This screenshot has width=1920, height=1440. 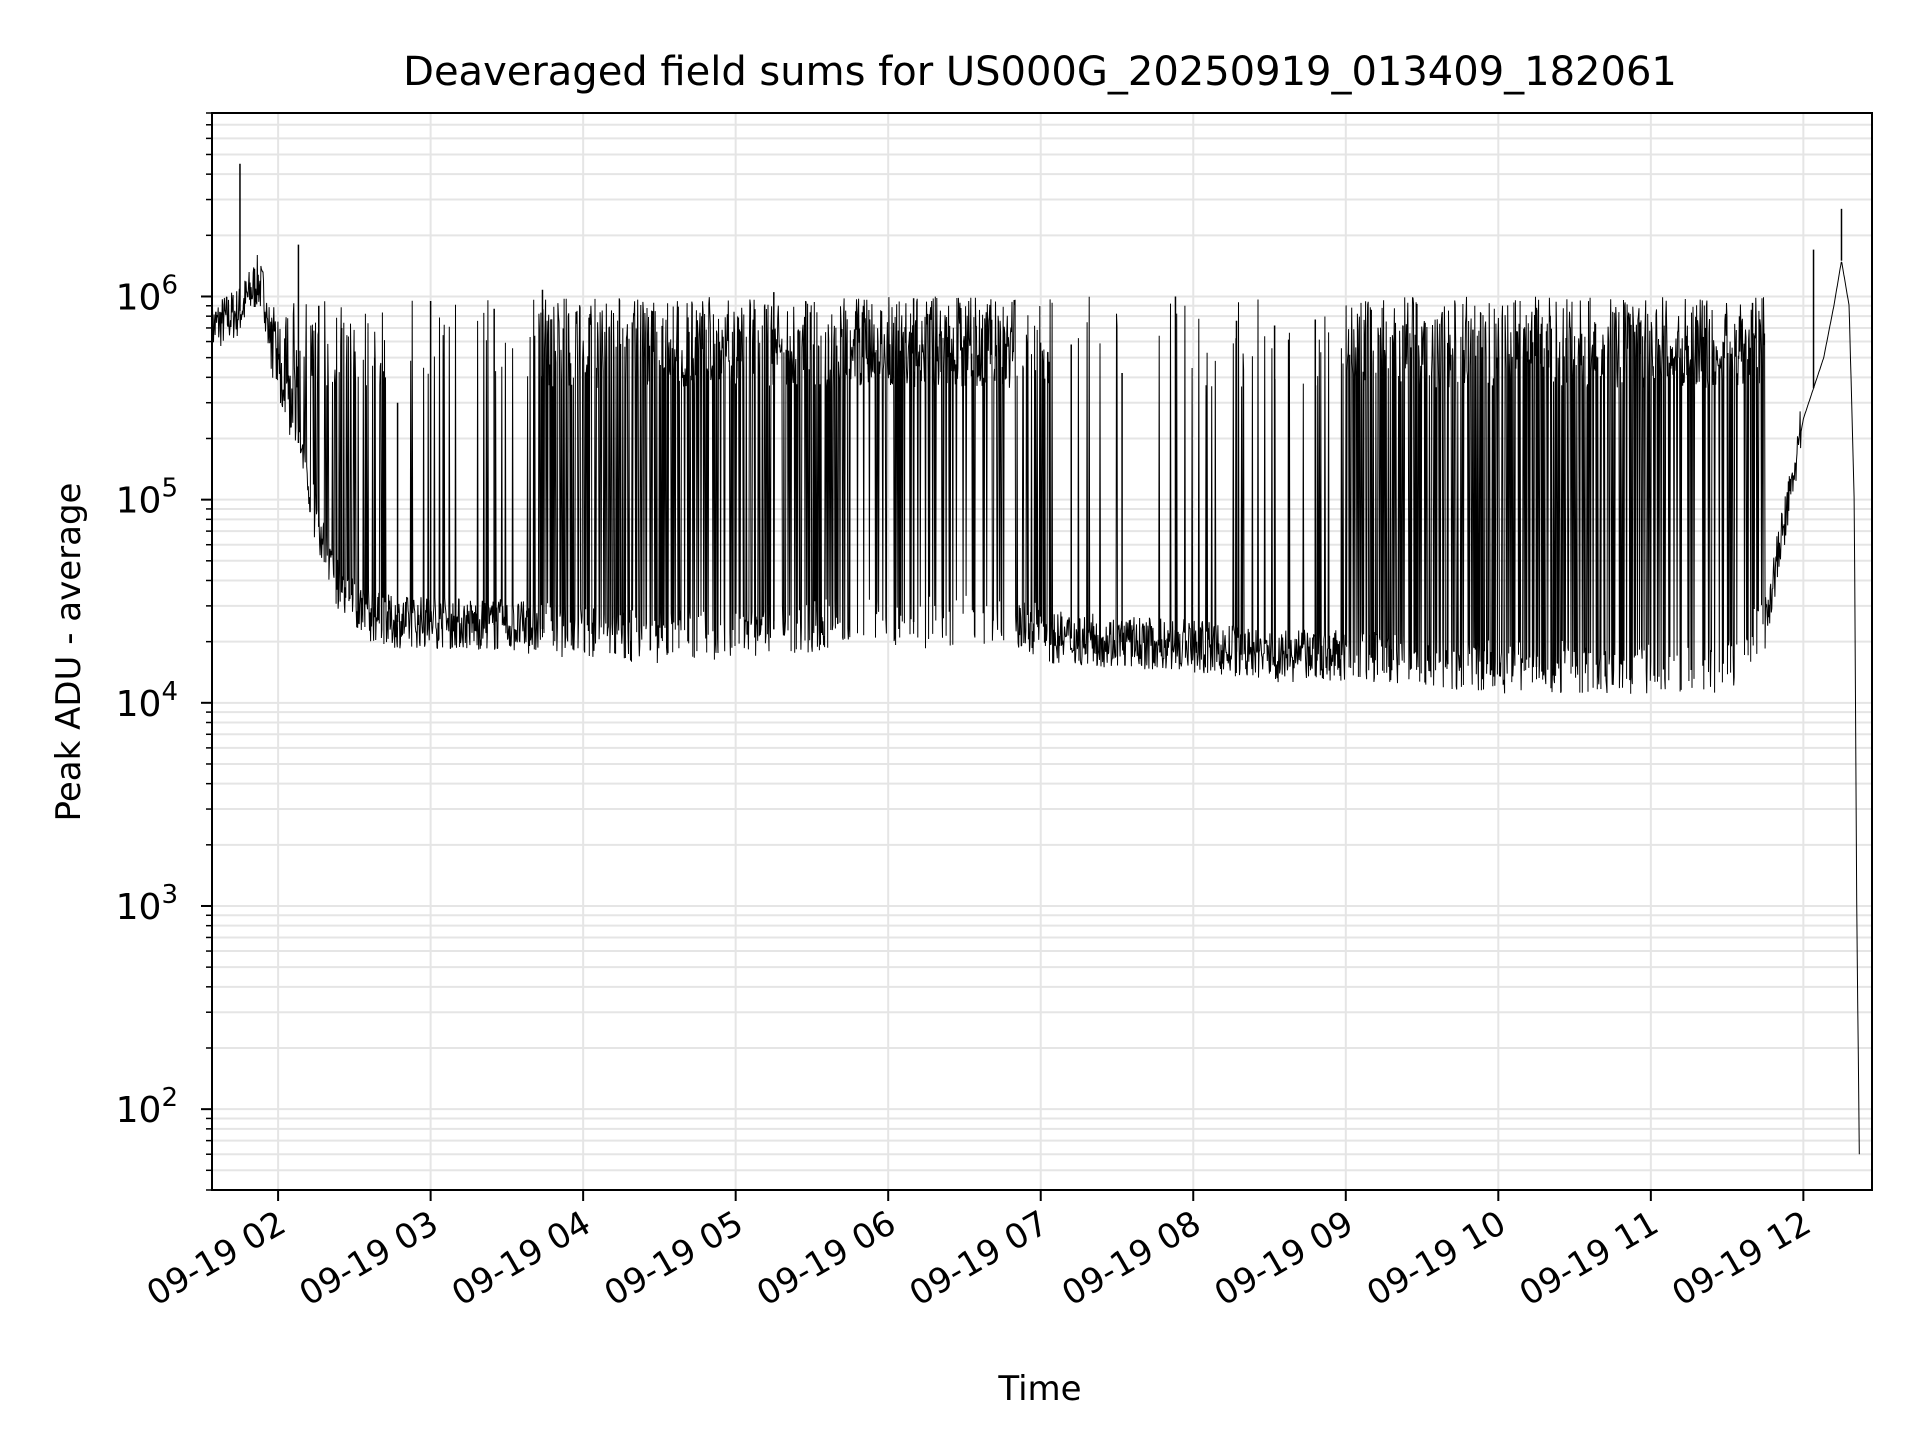 I want to click on x-axis-label: Time, so click(x=1039, y=1389).